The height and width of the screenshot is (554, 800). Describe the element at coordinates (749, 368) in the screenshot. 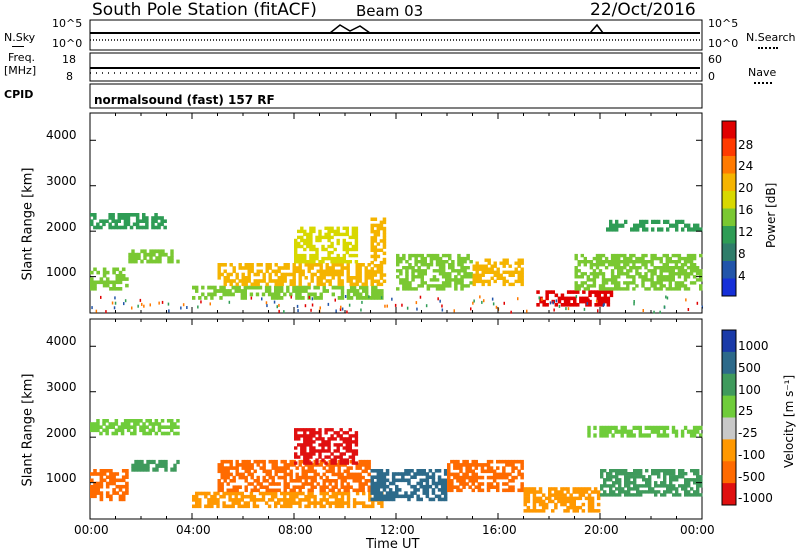

I see `velocity-cbar-tick-500: 500` at that location.